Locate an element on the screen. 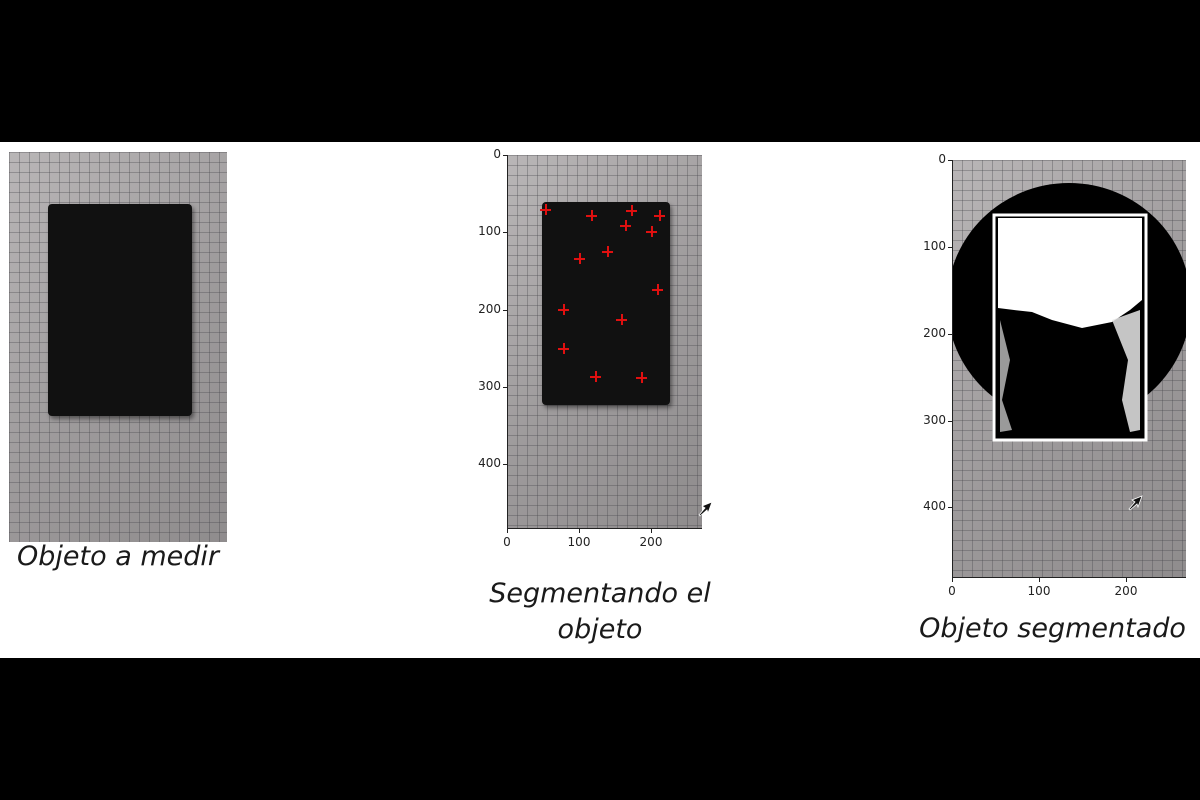 The height and width of the screenshot is (800, 1200). segmentation-mask is located at coordinates (1069, 312).